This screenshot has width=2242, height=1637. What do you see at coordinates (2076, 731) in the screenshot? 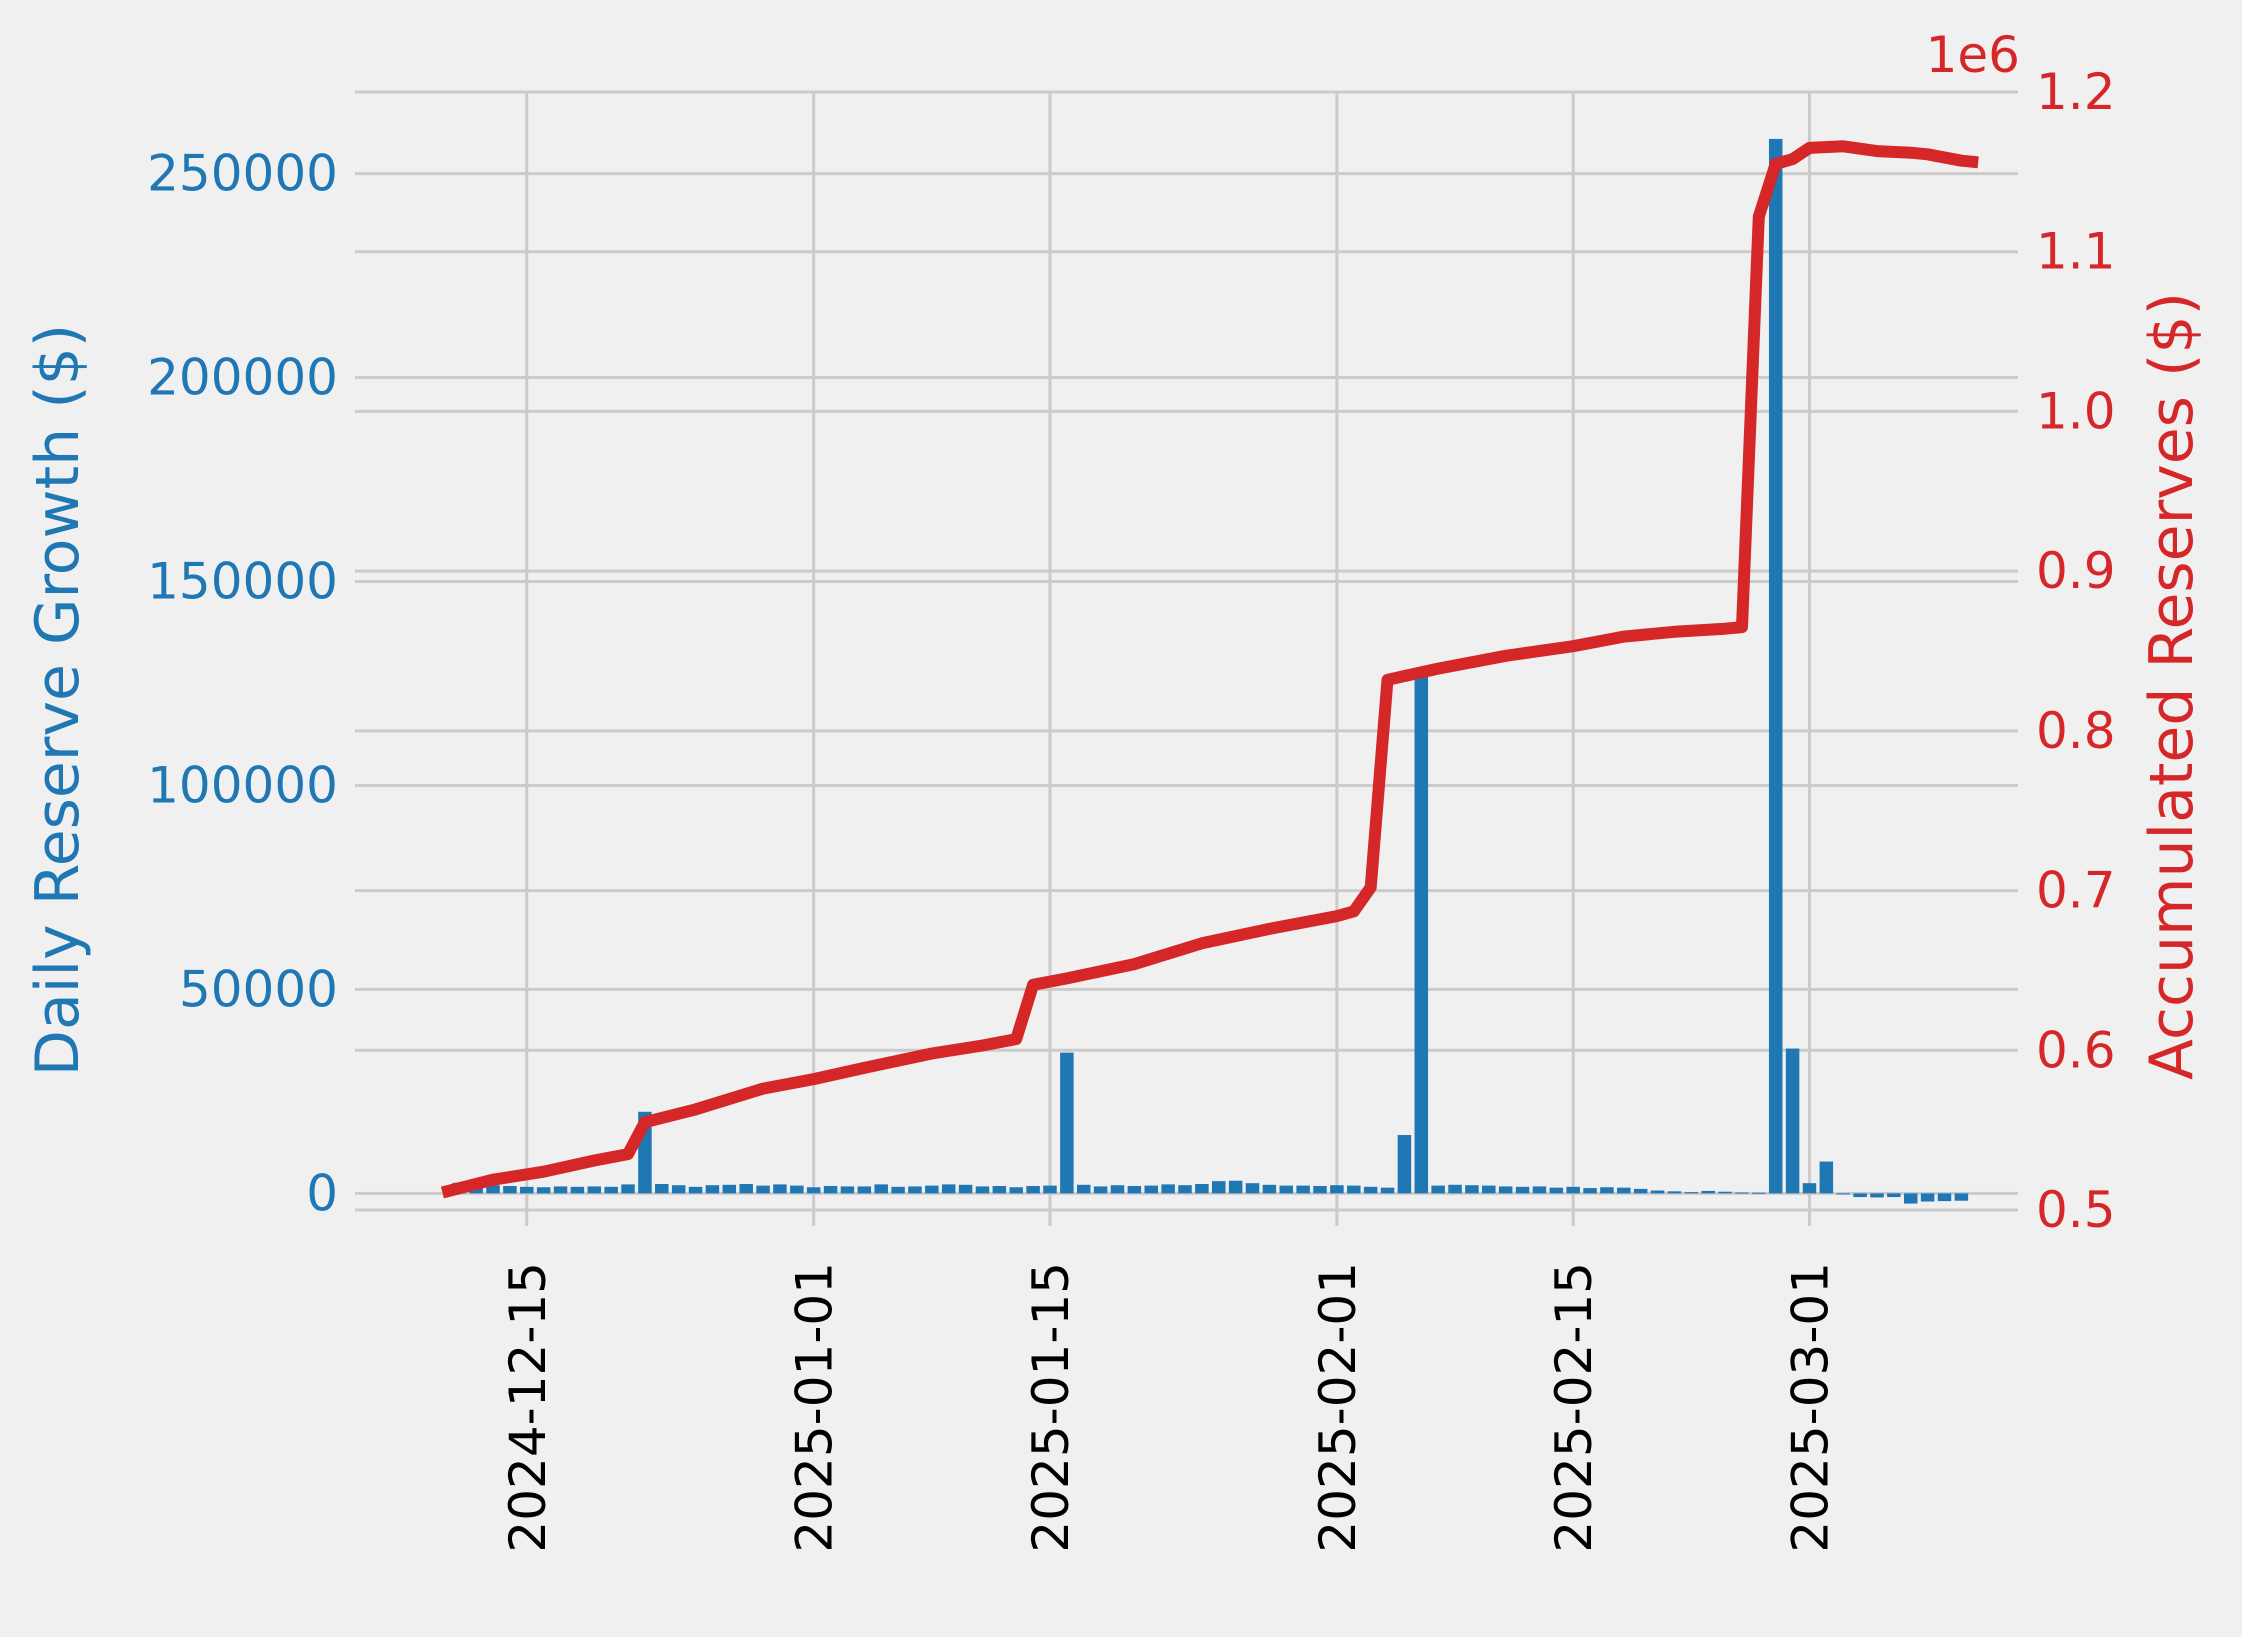
I see `right-y-tick-label: 0.8` at bounding box center [2076, 731].